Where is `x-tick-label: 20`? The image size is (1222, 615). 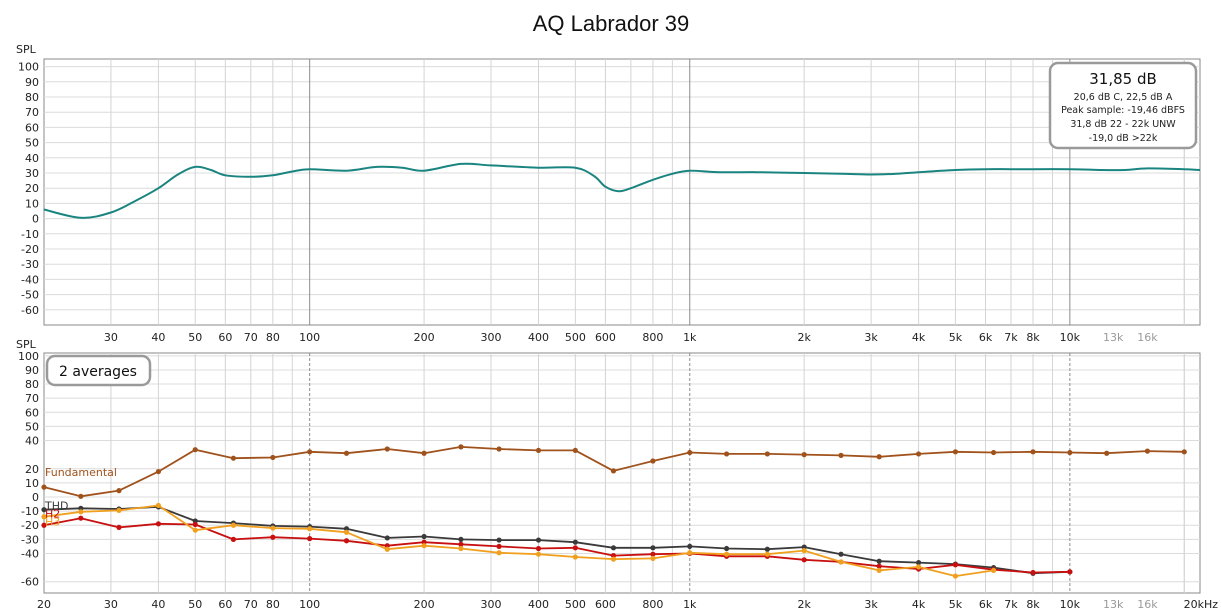 x-tick-label: 20 is located at coordinates (44, 604).